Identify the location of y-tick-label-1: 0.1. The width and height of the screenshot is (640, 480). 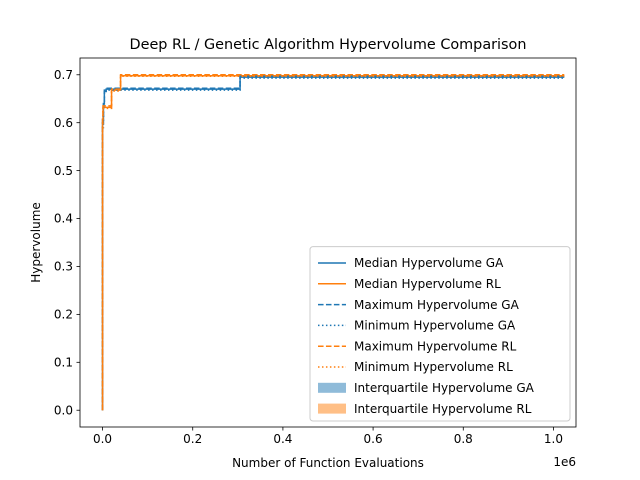
(63, 363).